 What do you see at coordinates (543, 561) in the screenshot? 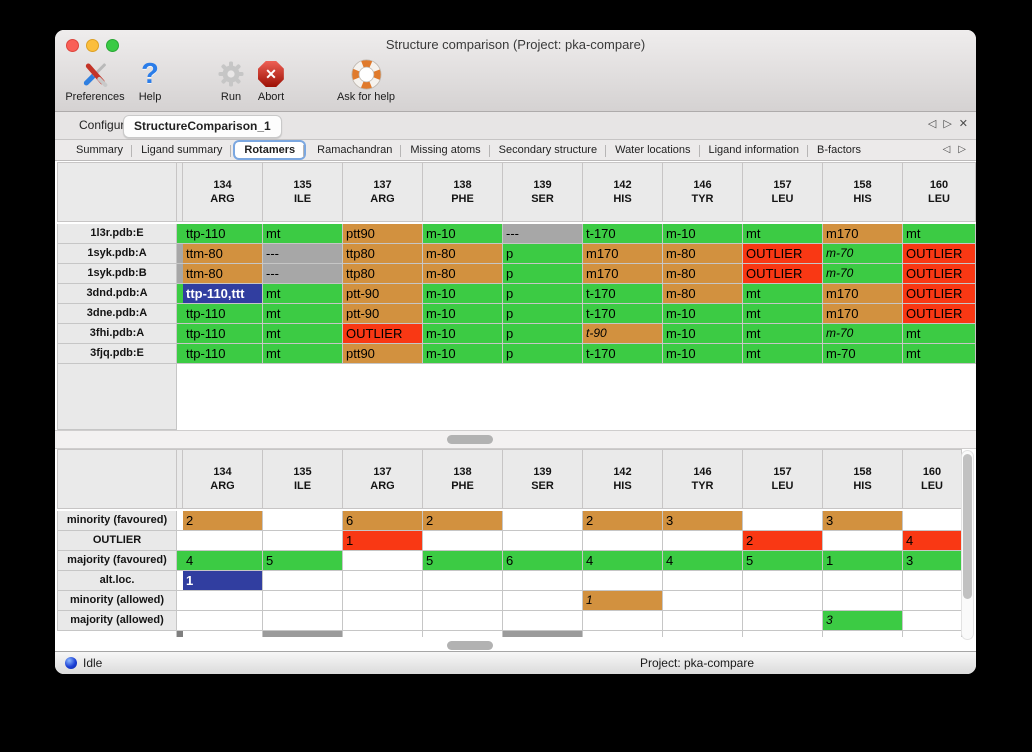
I see `table-cell: 6` at bounding box center [543, 561].